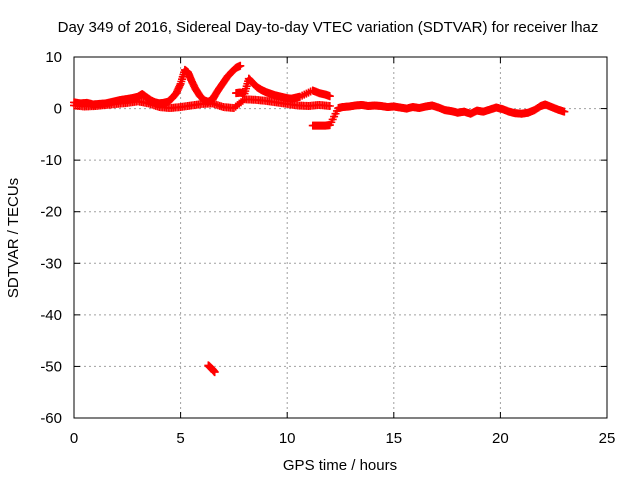 Image resolution: width=640 pixels, height=480 pixels. Describe the element at coordinates (202, 104) in the screenshot. I see `series-lower-band` at that location.